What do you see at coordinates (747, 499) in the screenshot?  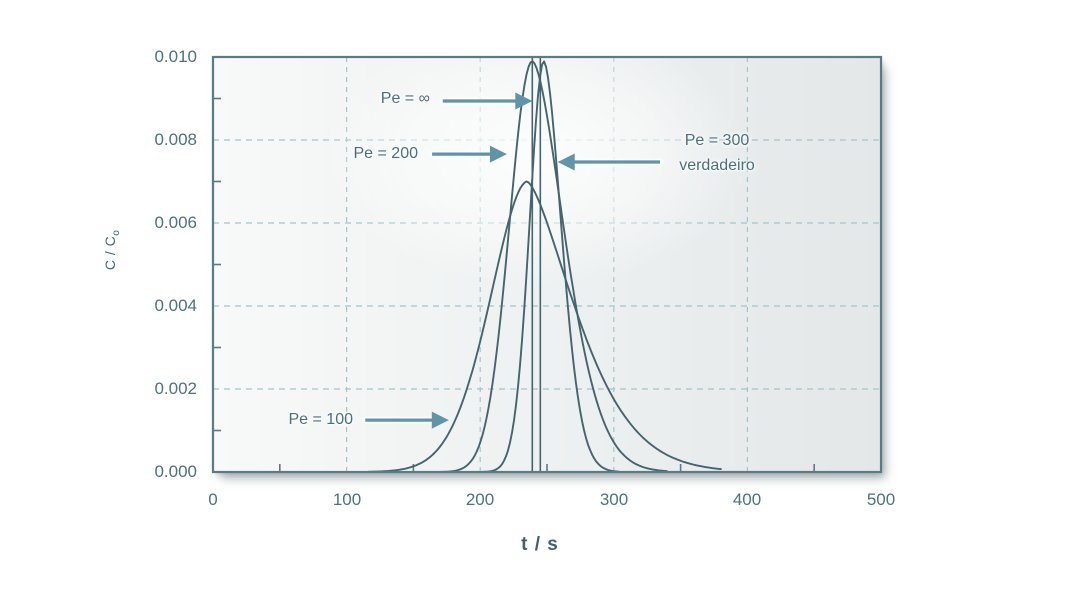 I see `x-tick-label: 400` at bounding box center [747, 499].